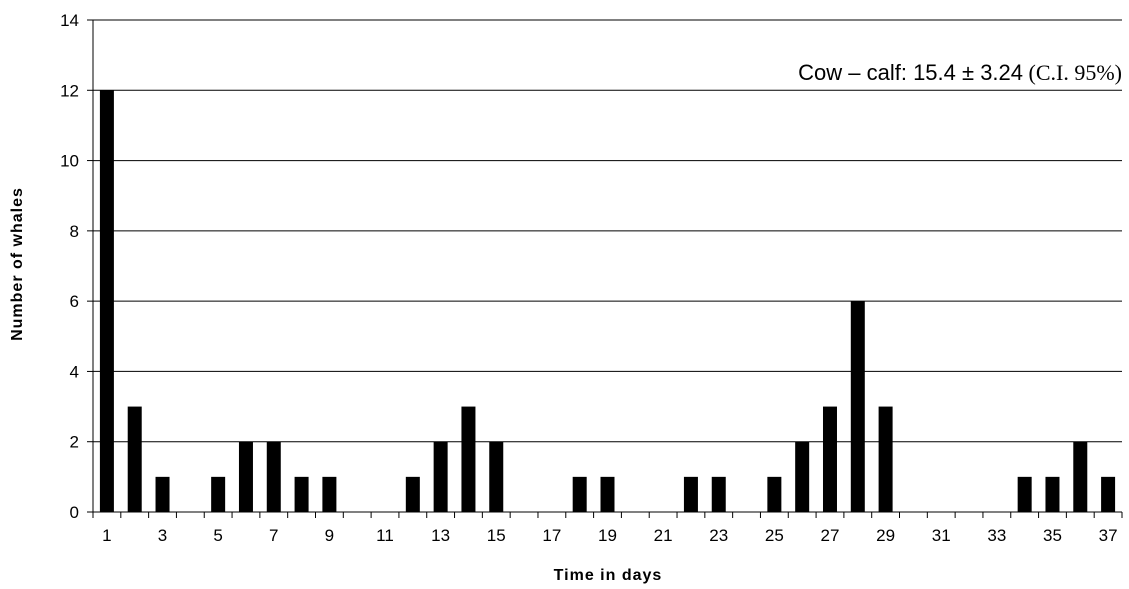  What do you see at coordinates (17, 264) in the screenshot?
I see `y-axis-title: Number of whales` at bounding box center [17, 264].